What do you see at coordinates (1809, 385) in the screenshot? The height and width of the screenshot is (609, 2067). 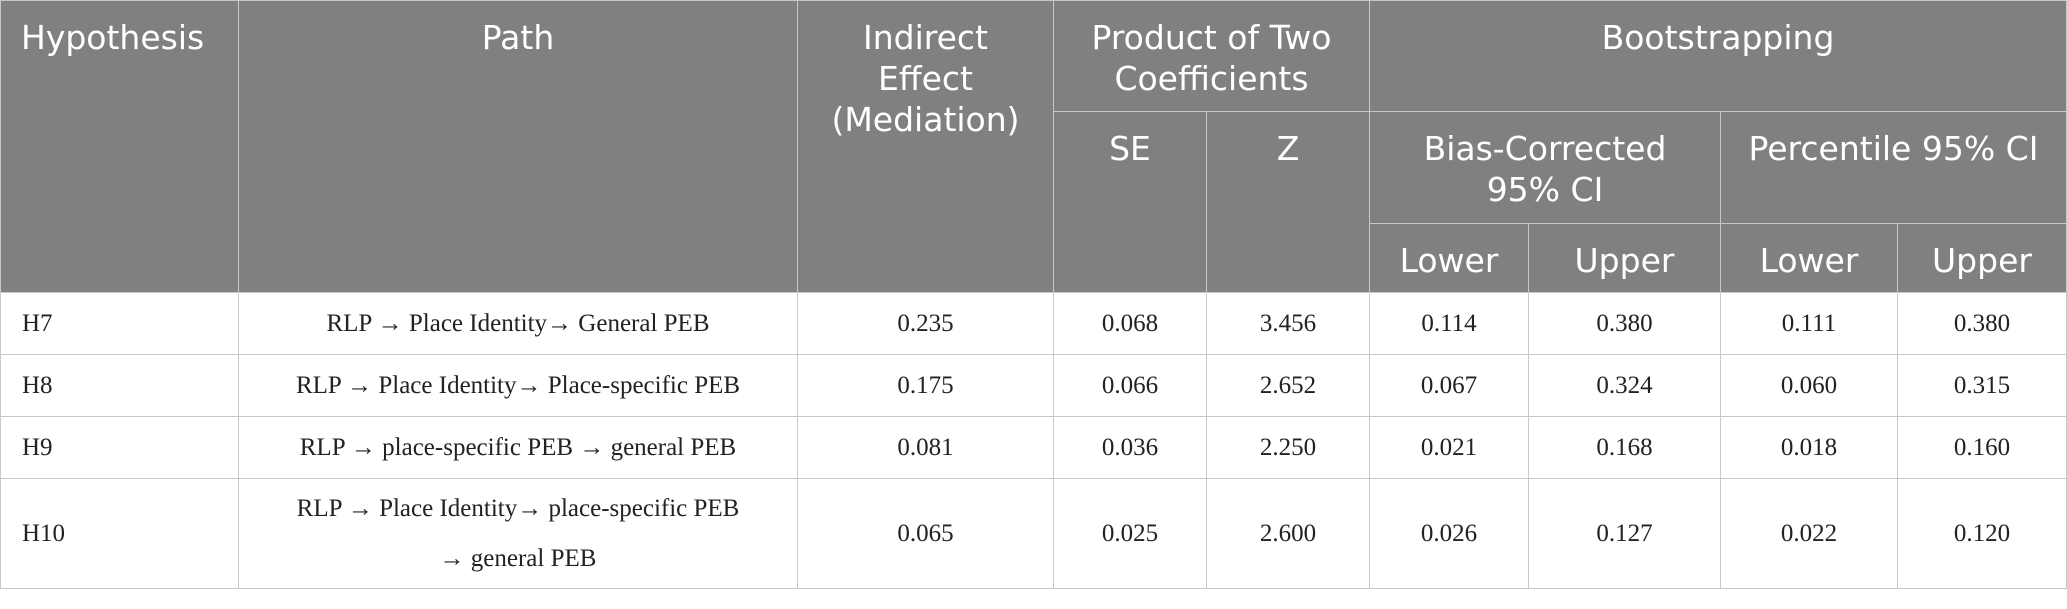 I see `cell-pc-lower: 0.060` at bounding box center [1809, 385].